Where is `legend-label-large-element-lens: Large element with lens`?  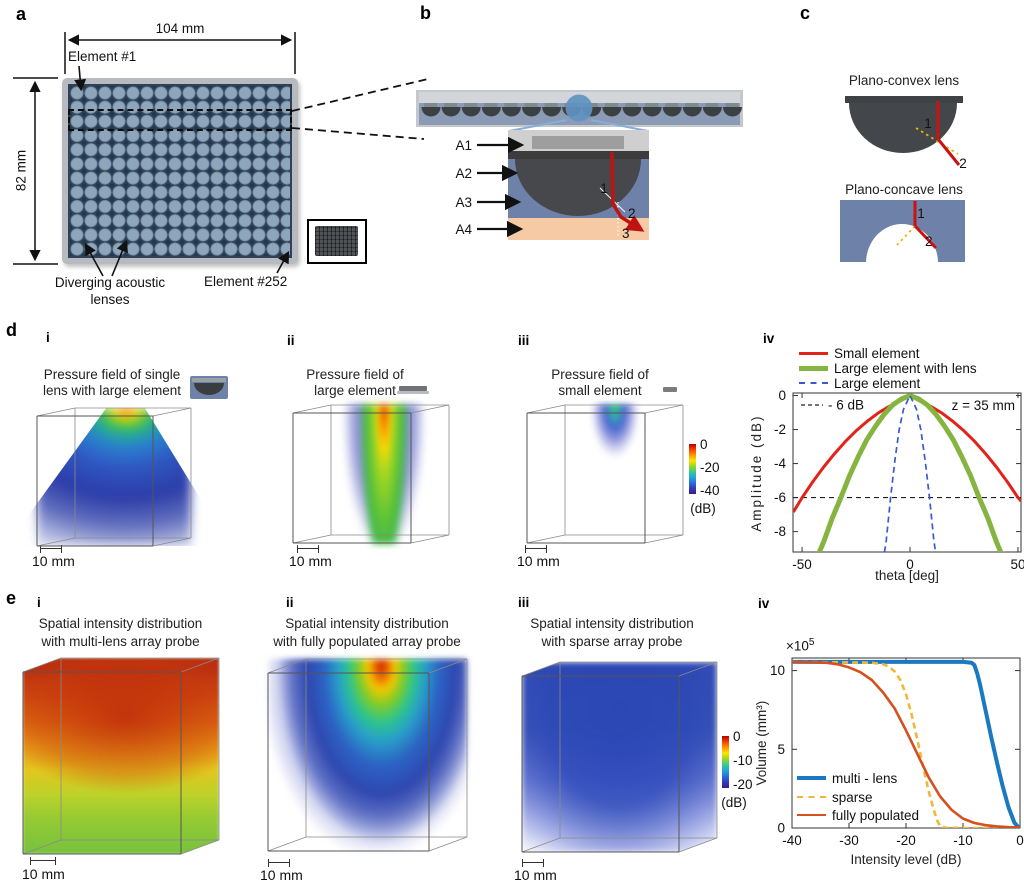 legend-label-large-element-lens: Large element with lens is located at coordinates (905, 368).